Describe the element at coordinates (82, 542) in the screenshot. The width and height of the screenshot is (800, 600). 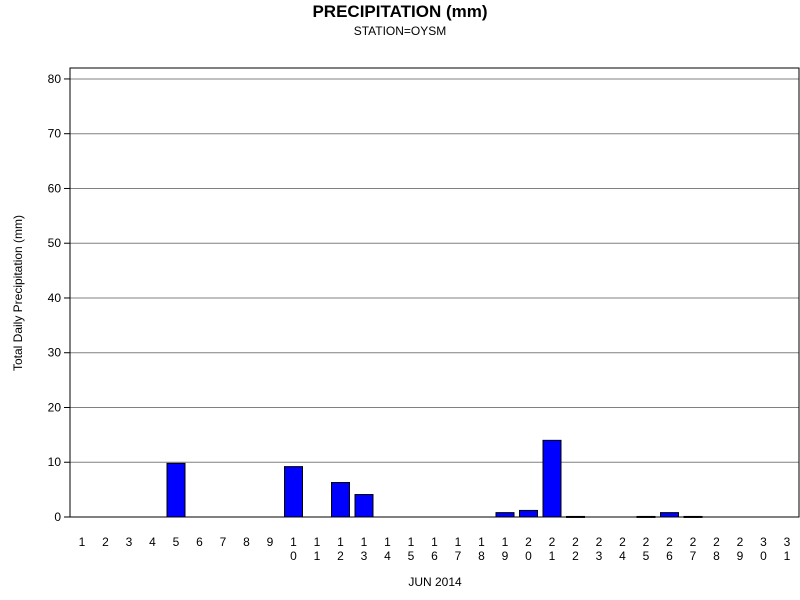
I see `x-tick-label: 1` at that location.